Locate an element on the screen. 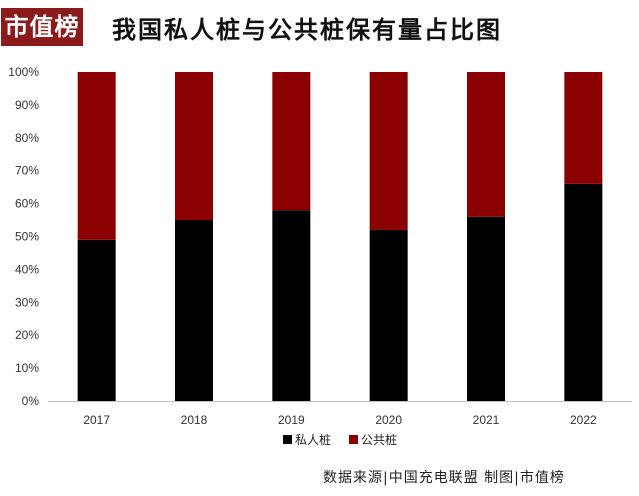  y-tick-label: 90% is located at coordinates (27, 105).